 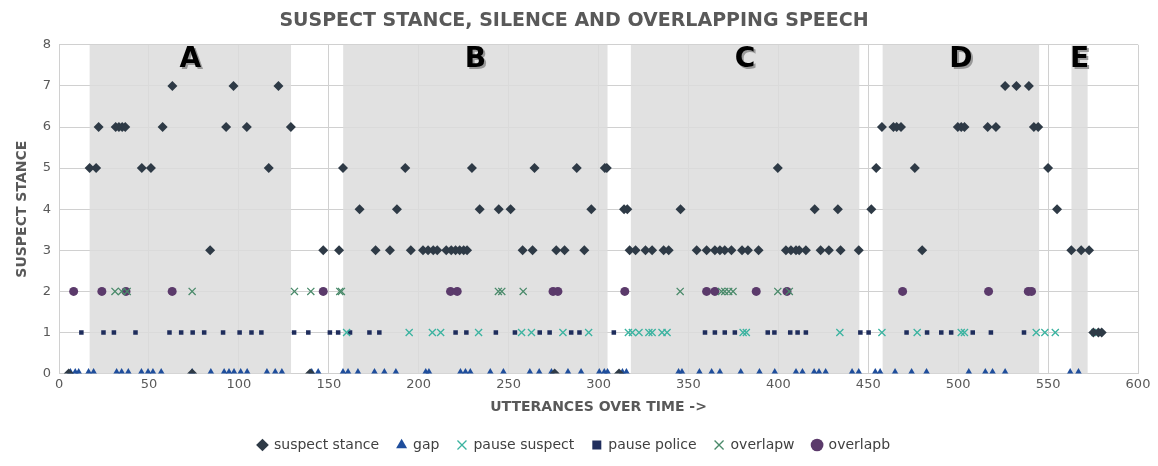 I want to click on x-tick-label: 0, so click(x=59, y=383).